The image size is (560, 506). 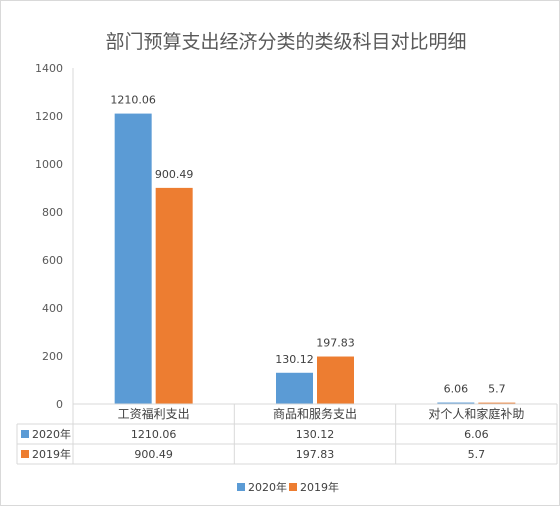 I want to click on data-label: 5.7, so click(x=497, y=389).